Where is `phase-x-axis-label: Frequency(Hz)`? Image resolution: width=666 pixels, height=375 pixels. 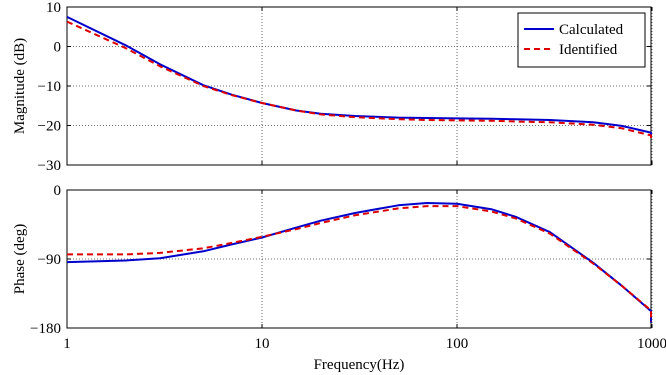
phase-x-axis-label: Frequency(Hz) is located at coordinates (359, 365).